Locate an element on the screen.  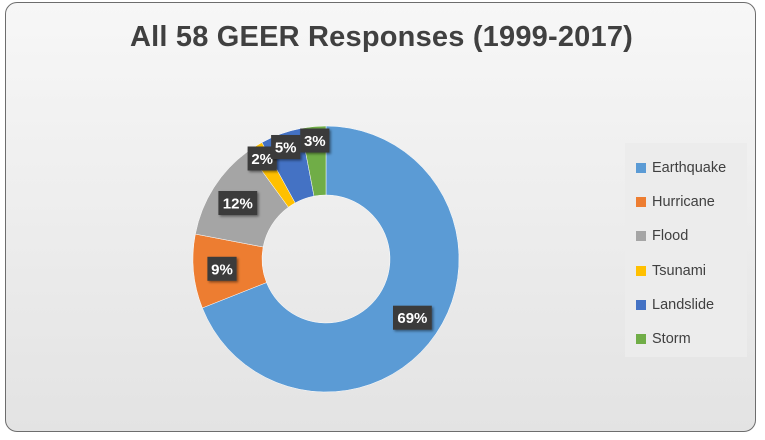
legend-swatch-landslide is located at coordinates (641, 304).